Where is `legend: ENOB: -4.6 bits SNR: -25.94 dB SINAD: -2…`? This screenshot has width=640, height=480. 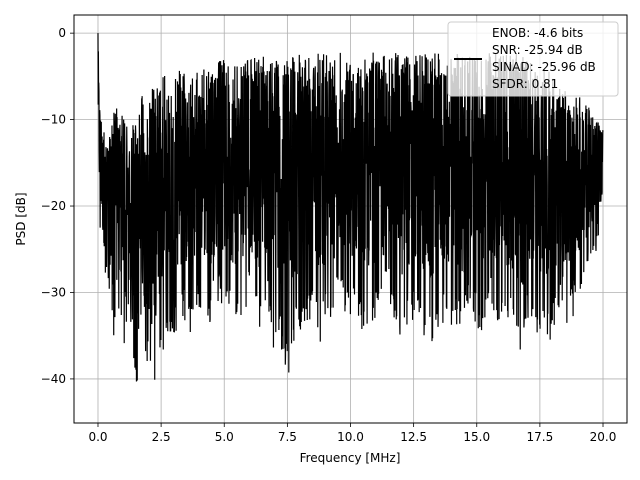
legend: ENOB: -4.6 bits SNR: -25.94 dB SINAD: -2… is located at coordinates (533, 59).